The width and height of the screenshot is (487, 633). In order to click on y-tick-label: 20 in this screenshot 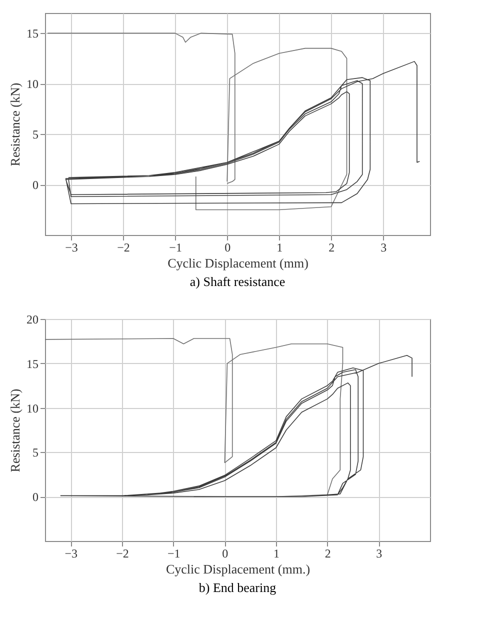, I will do `click(32, 319)`.